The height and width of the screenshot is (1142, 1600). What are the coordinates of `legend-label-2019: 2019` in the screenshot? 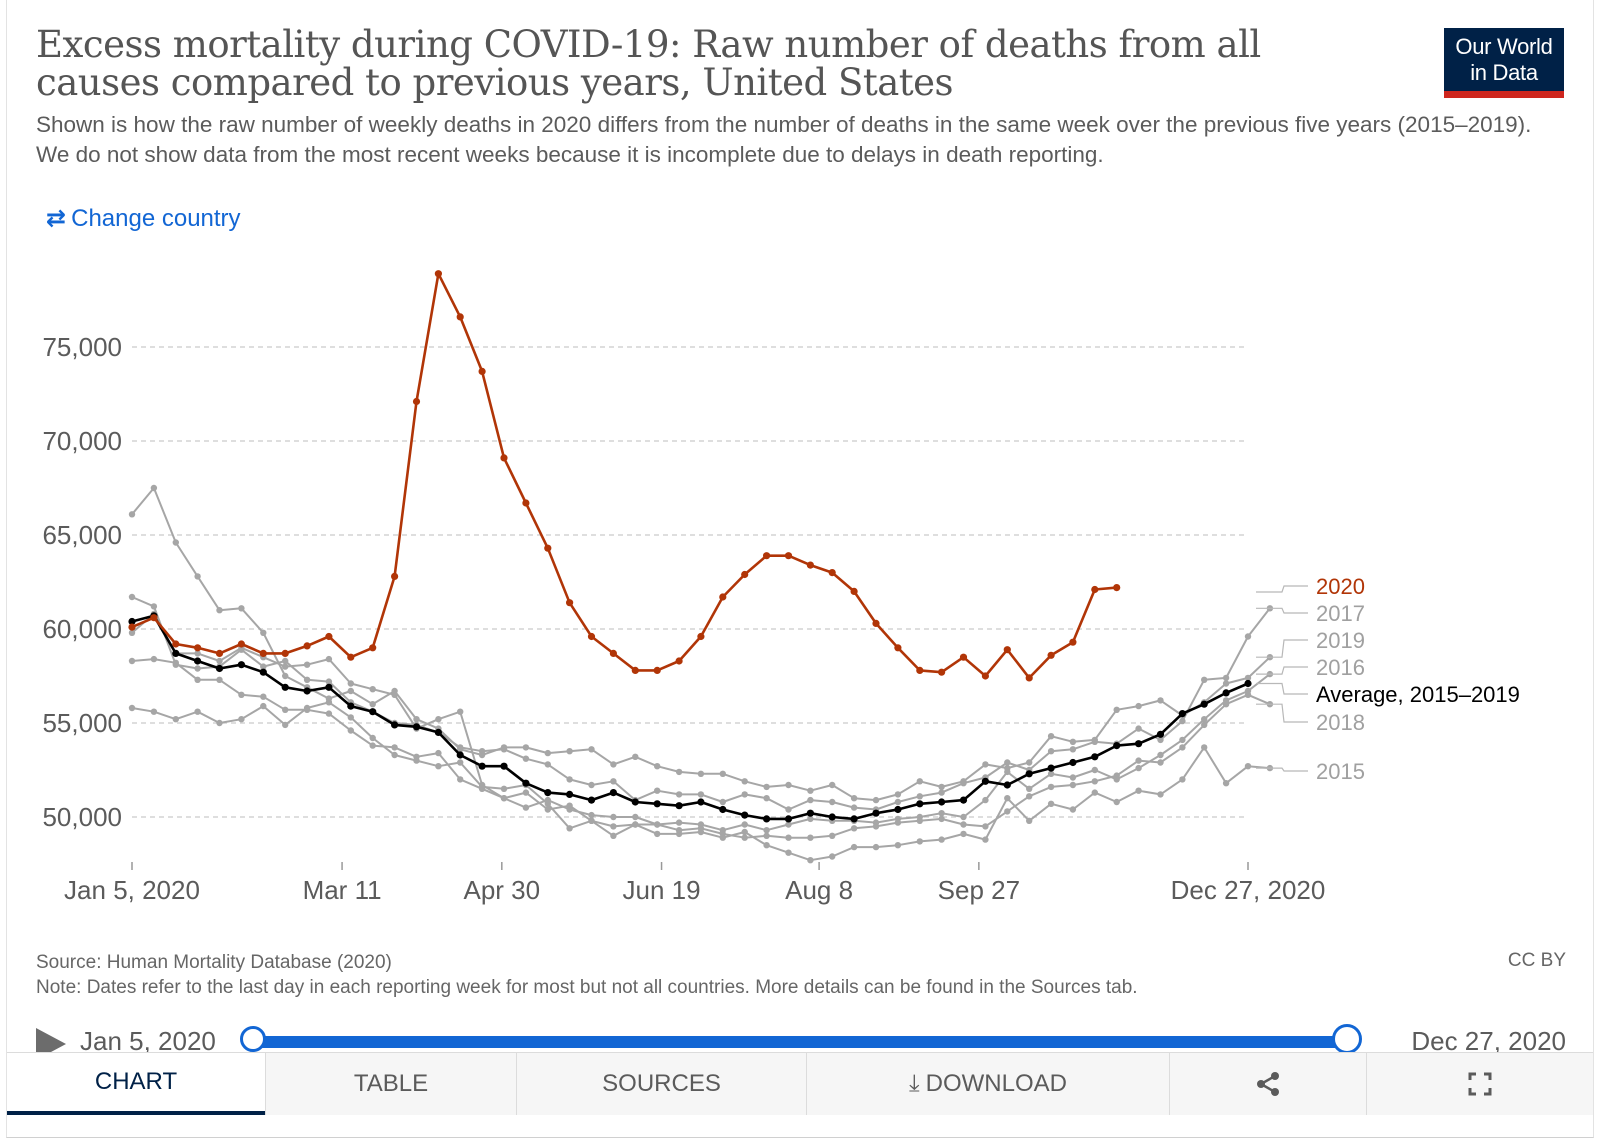 It's located at (1340, 640).